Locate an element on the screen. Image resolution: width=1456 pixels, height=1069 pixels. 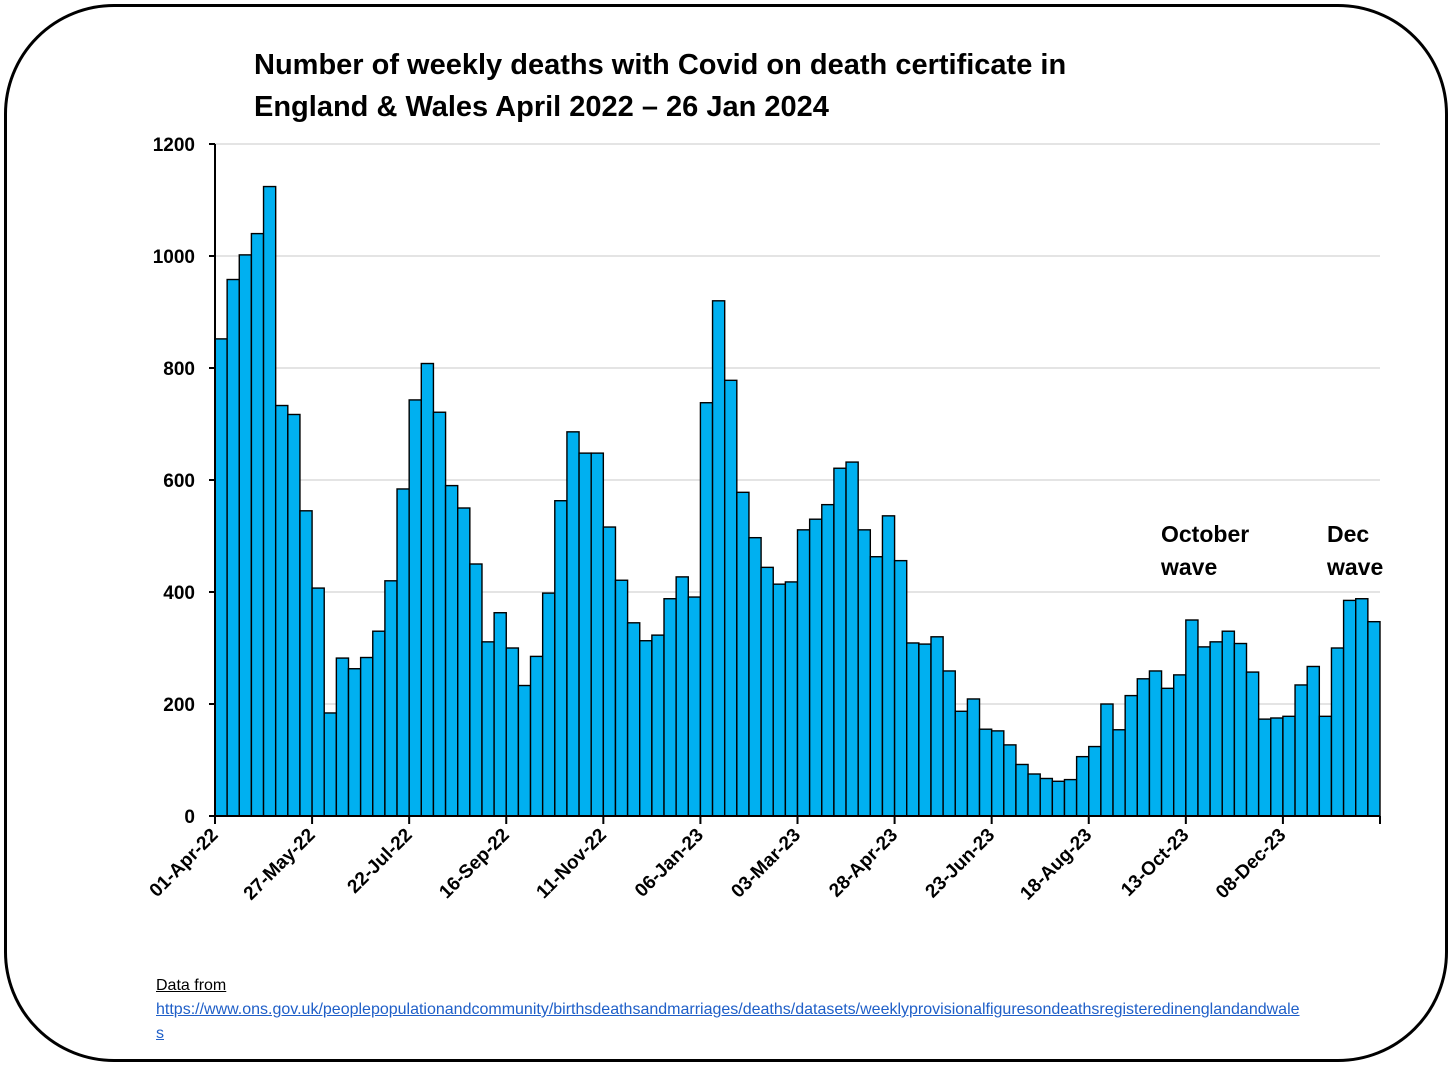
x-tick-label: 23-Jun-23 is located at coordinates (961, 864).